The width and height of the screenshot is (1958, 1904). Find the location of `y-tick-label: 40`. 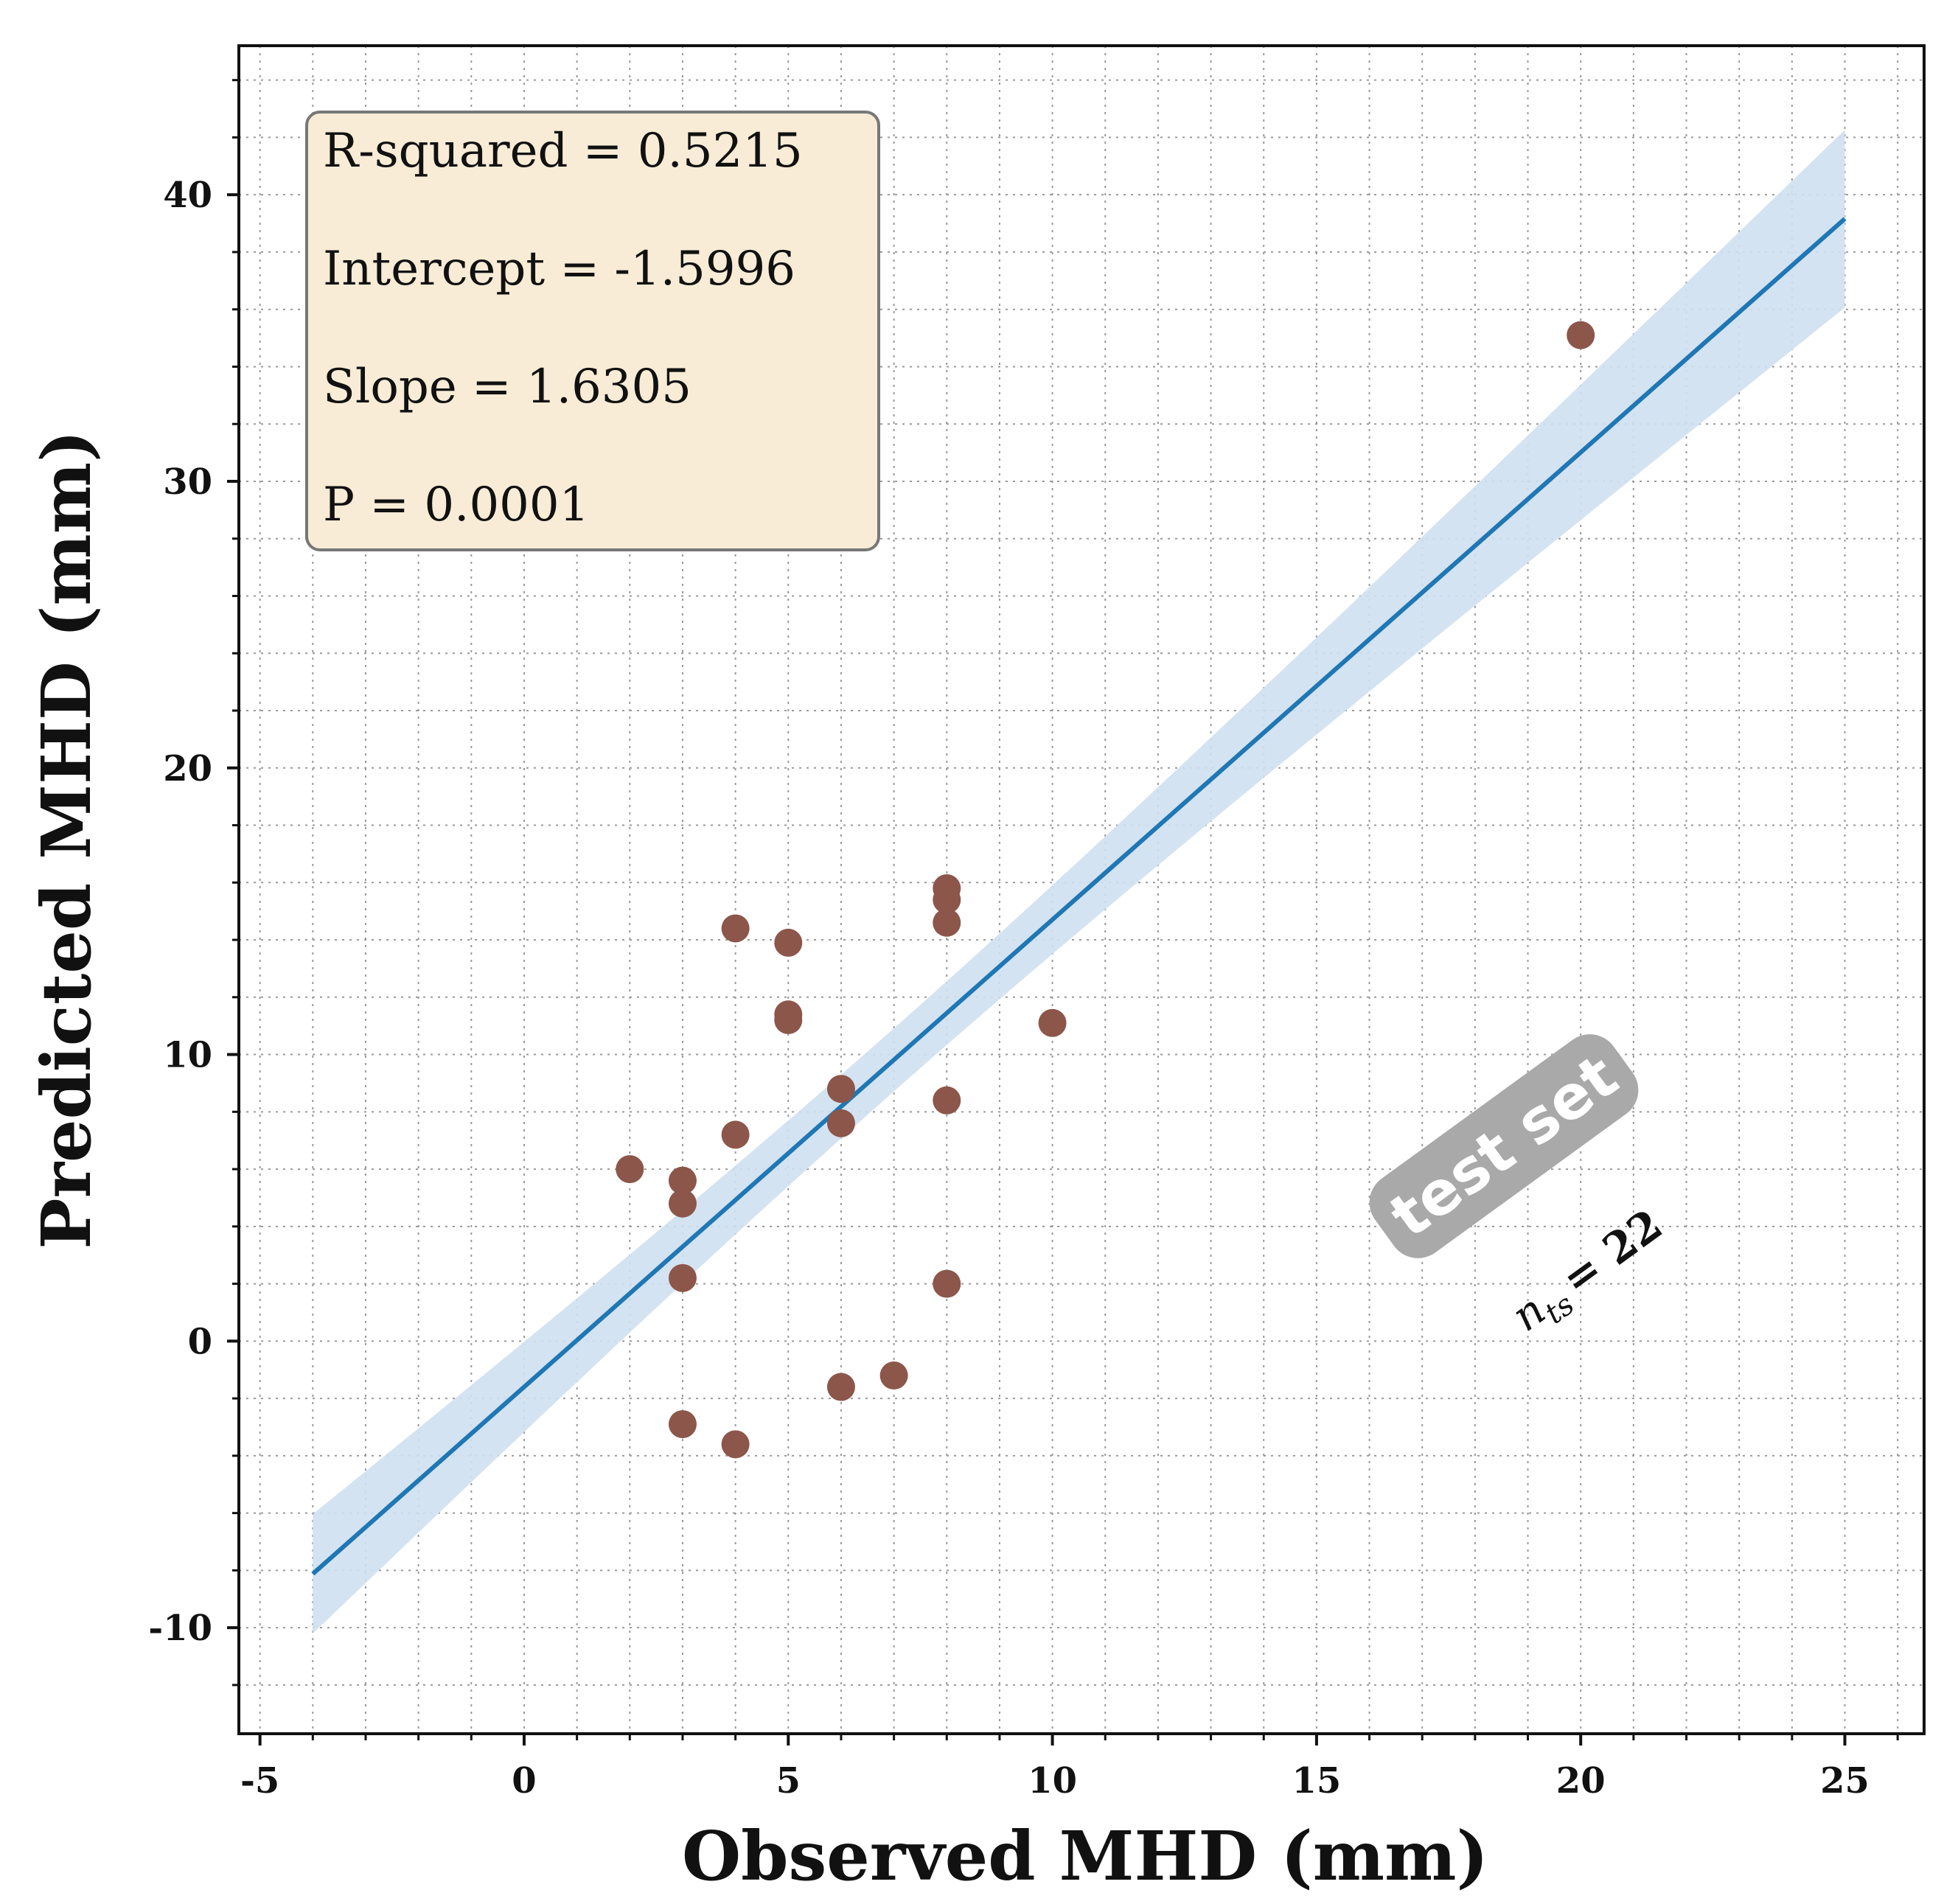

y-tick-label: 40 is located at coordinates (187, 195).